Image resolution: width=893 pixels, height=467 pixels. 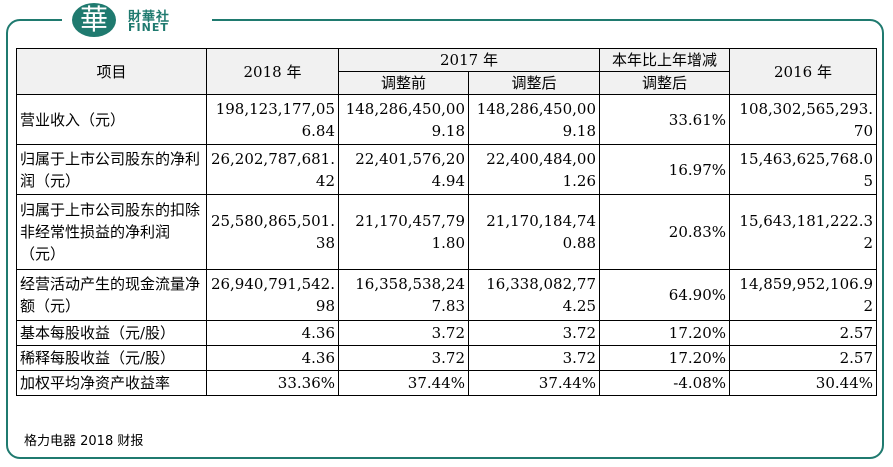 What do you see at coordinates (111, 358) in the screenshot?
I see `row-label: 稀释每股收益（元/股）` at bounding box center [111, 358].